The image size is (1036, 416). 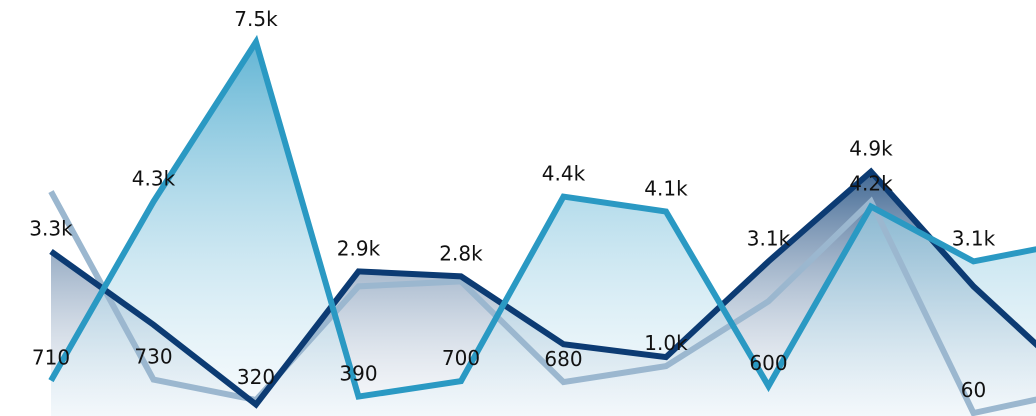 I want to click on data-label-teal-7: 600, so click(x=768, y=363).